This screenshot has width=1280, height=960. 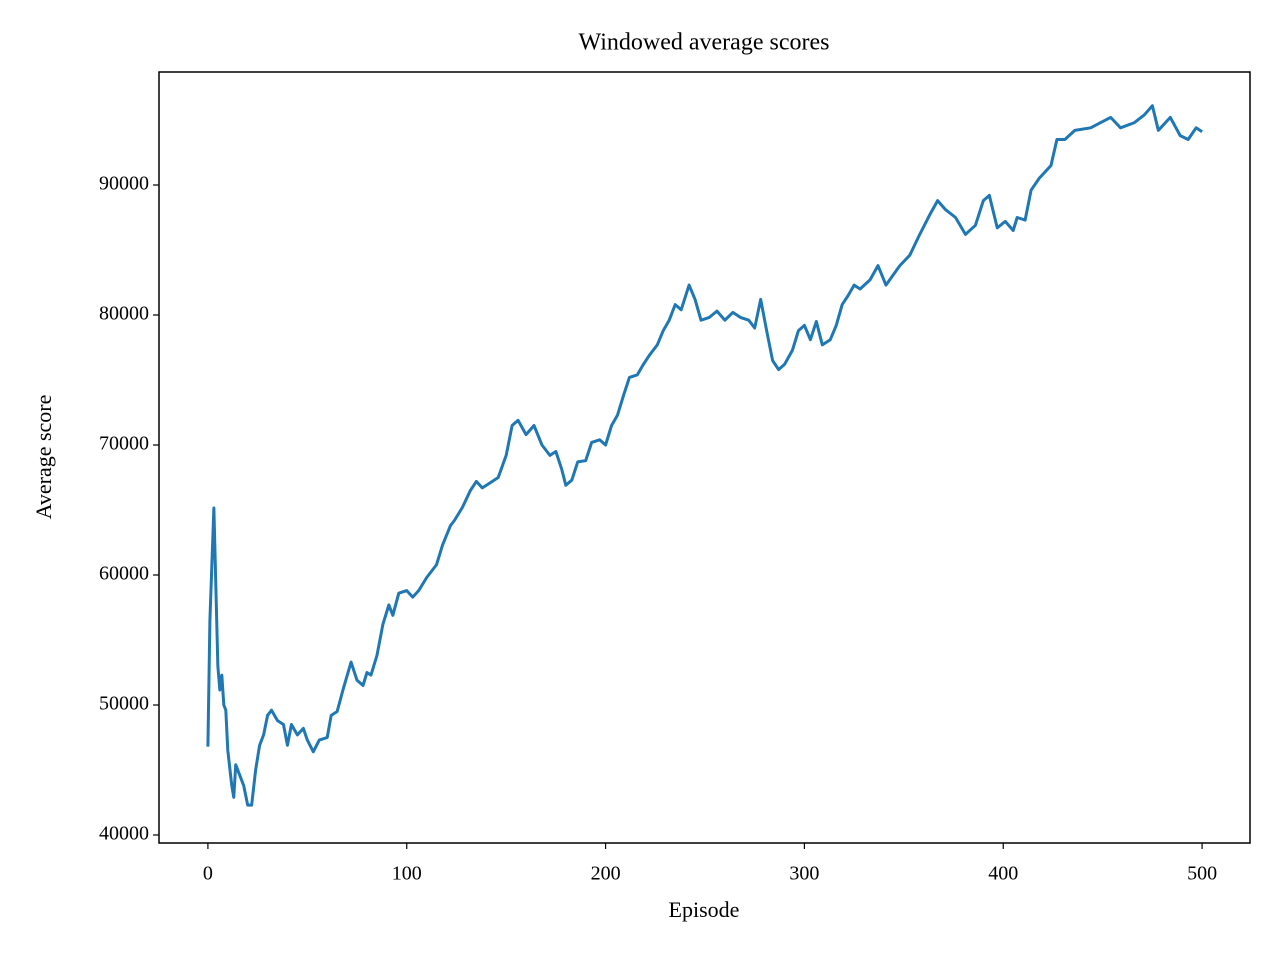 I want to click on x-tick-label: 500, so click(x=1202, y=874).